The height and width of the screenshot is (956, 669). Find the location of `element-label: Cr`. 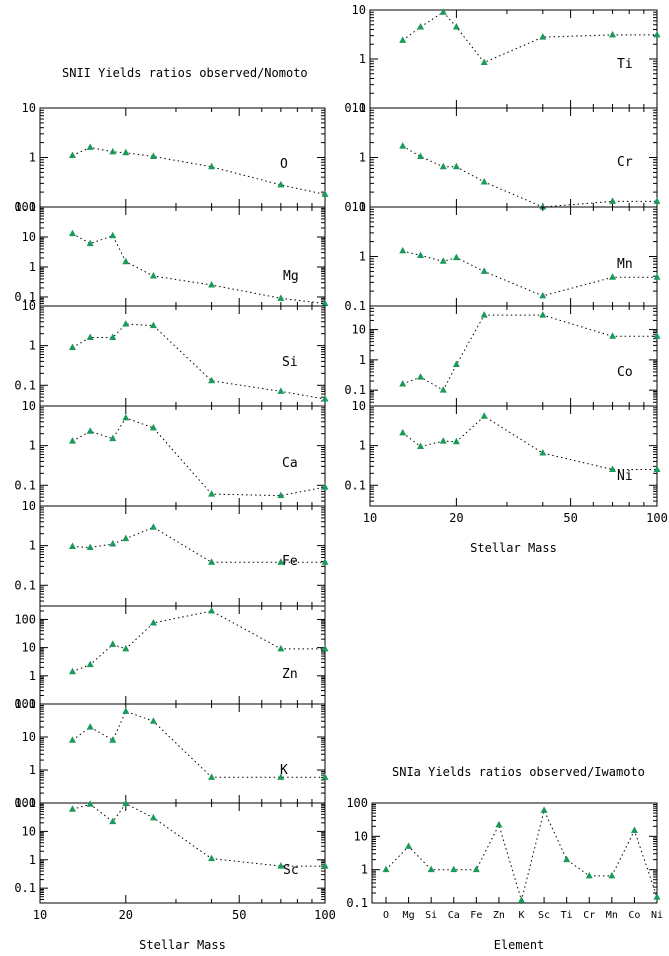

element-label: Cr is located at coordinates (625, 162).